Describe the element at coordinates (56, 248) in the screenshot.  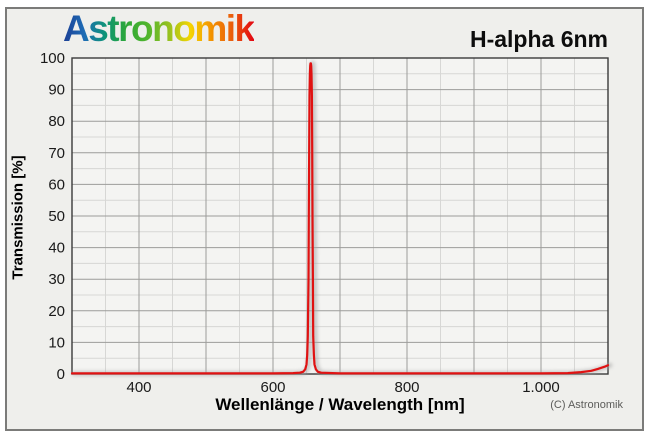
I see `y-tick-label: 40` at that location.